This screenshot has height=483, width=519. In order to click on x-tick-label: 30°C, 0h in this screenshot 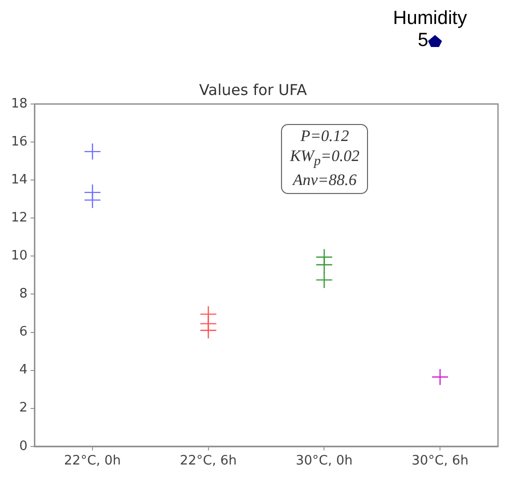, I will do `click(324, 461)`.